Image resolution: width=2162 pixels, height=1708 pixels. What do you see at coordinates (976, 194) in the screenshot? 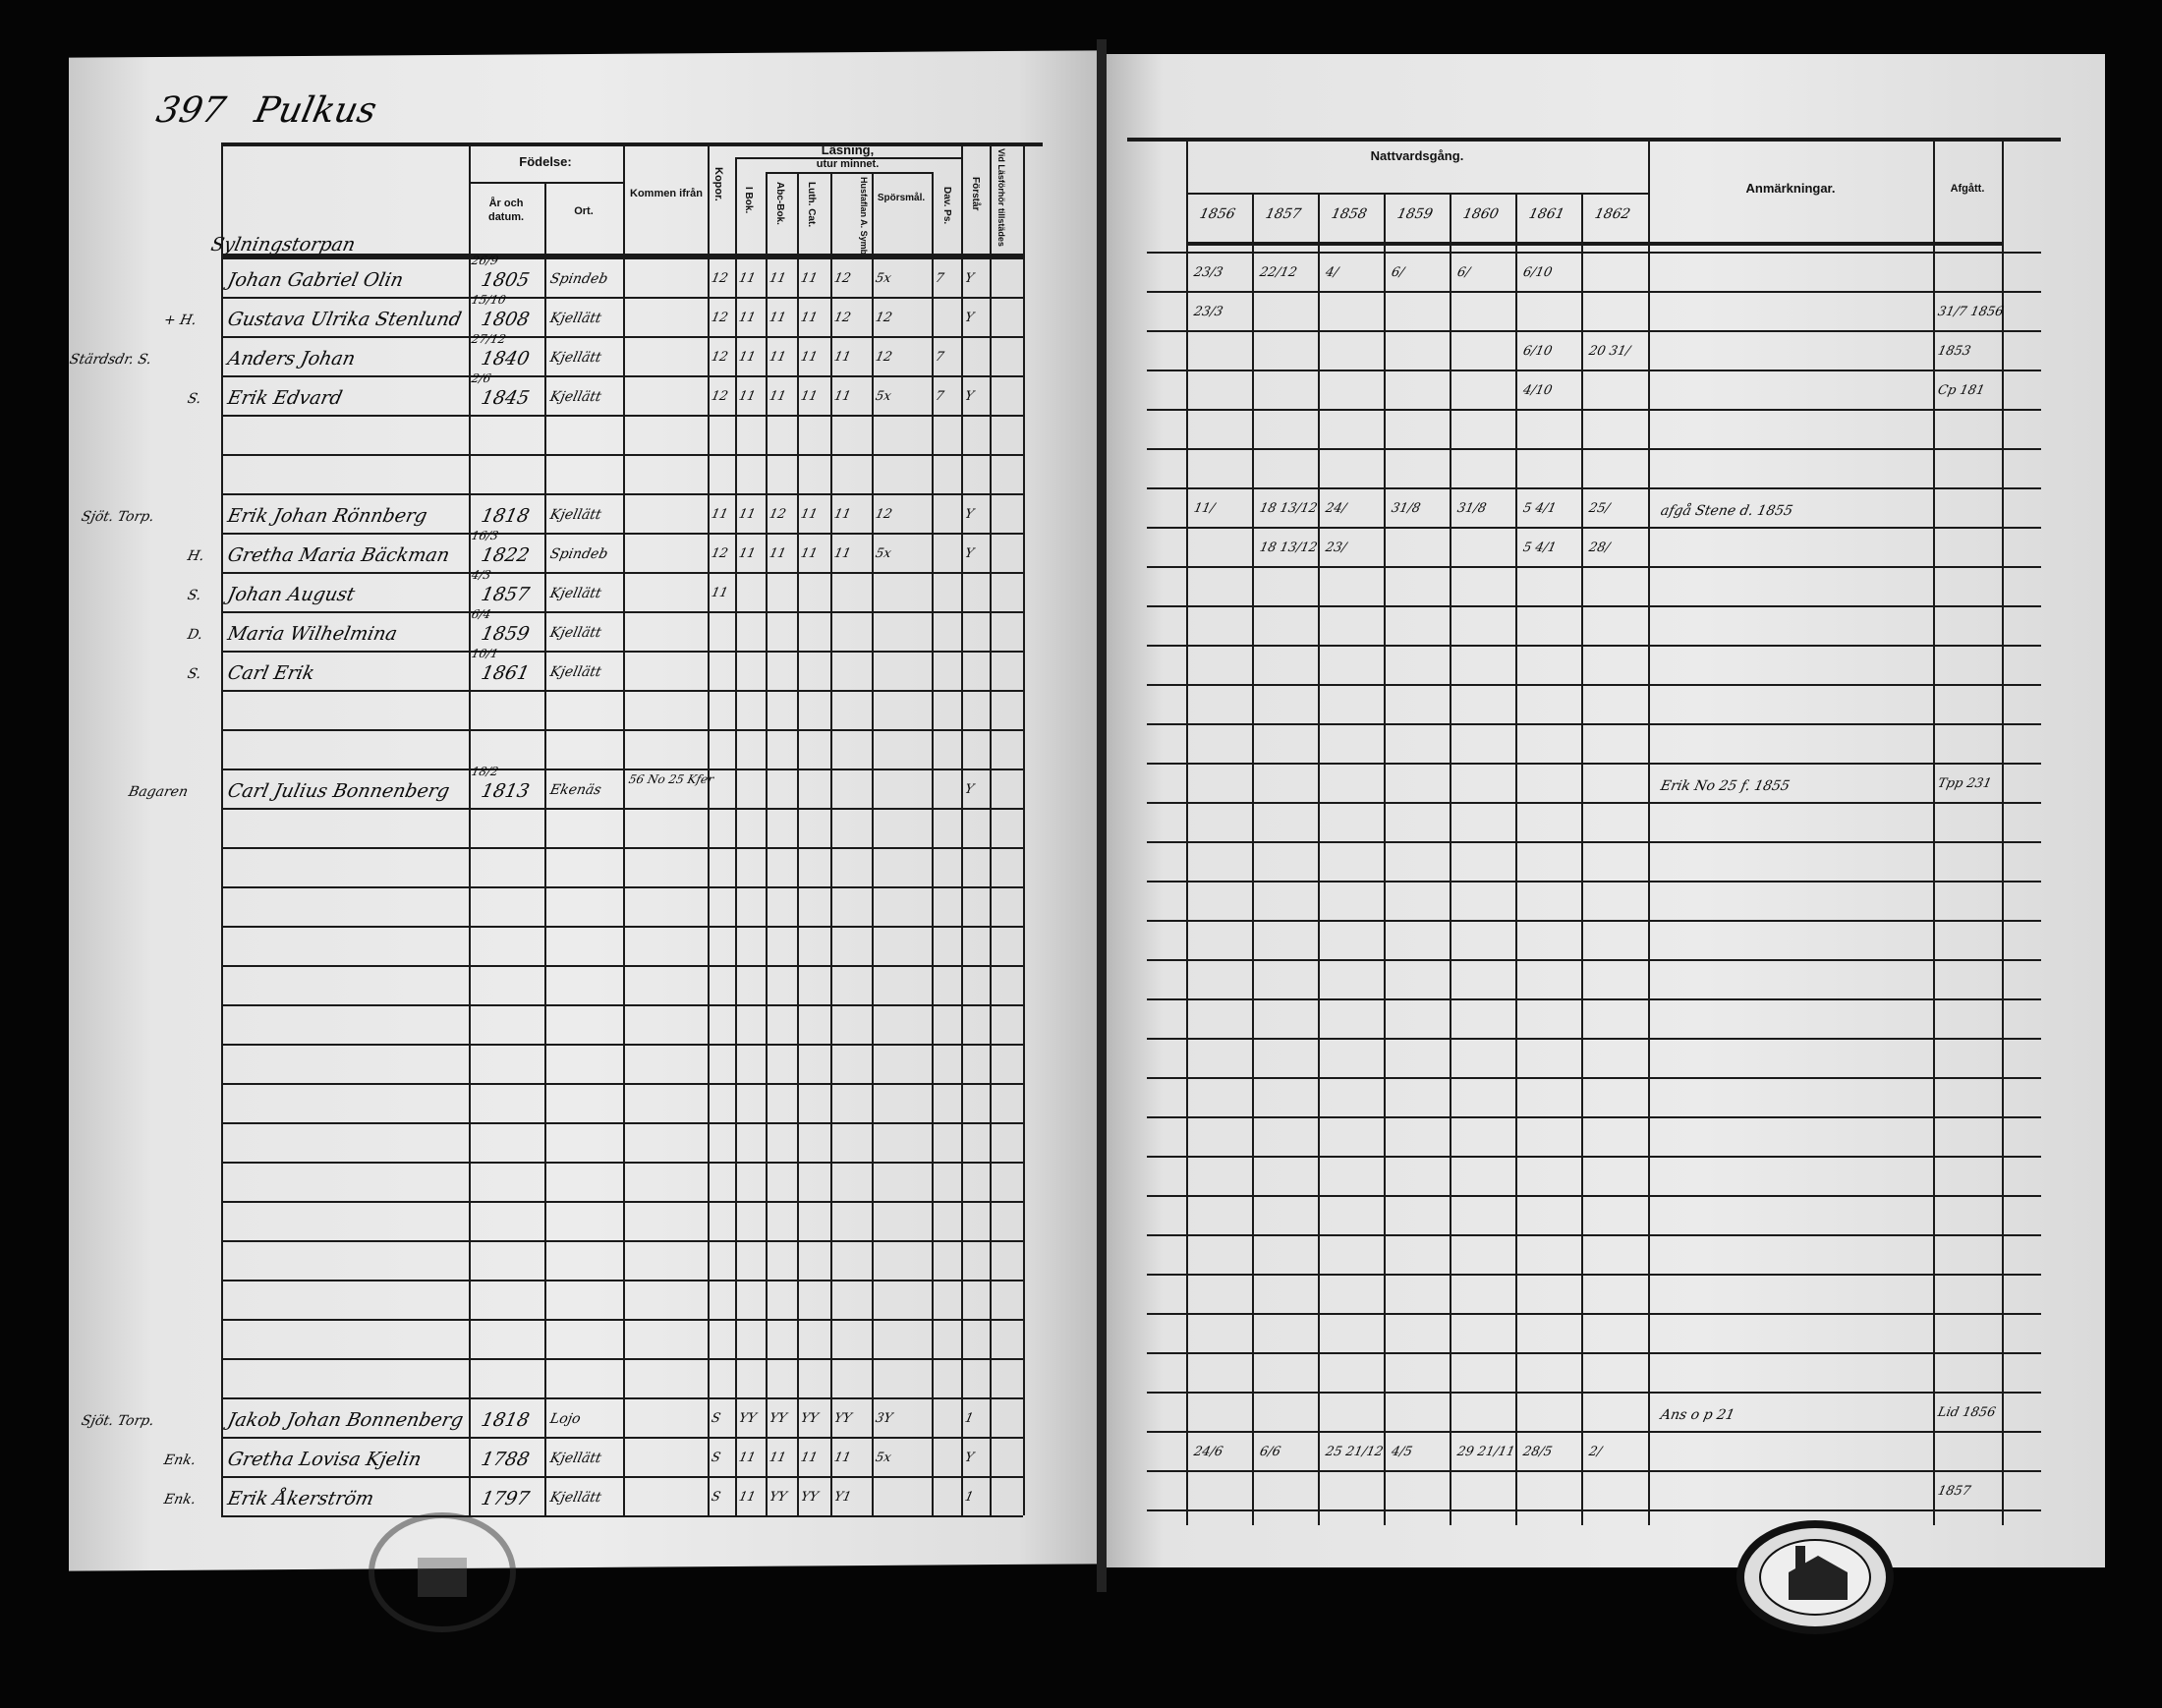
I see `header-forstar: Förstår` at bounding box center [976, 194].